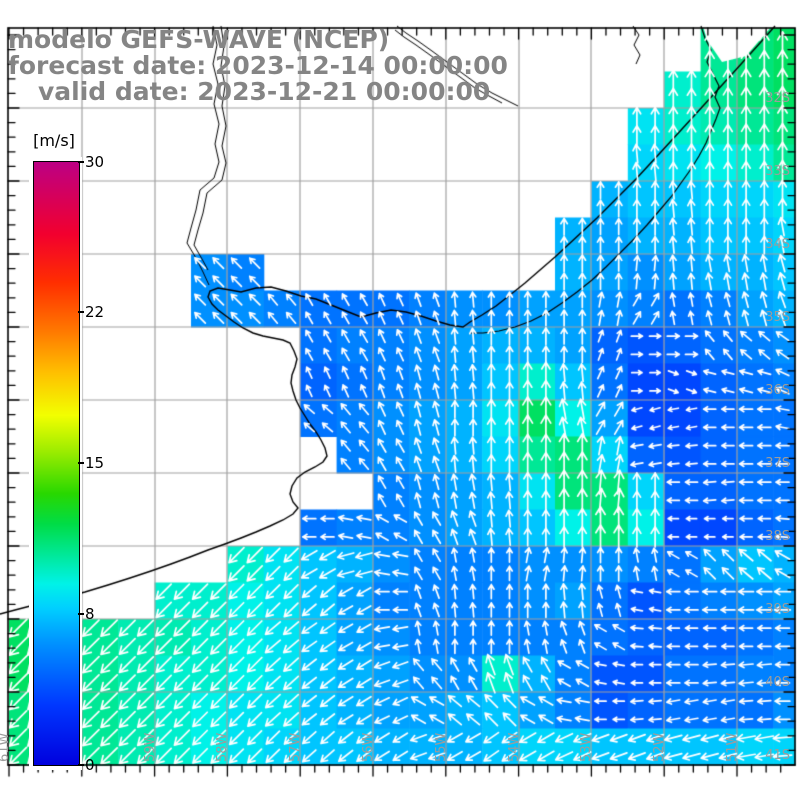  Describe the element at coordinates (777, 755) in the screenshot. I see `lat-label-41S: 41S` at that location.